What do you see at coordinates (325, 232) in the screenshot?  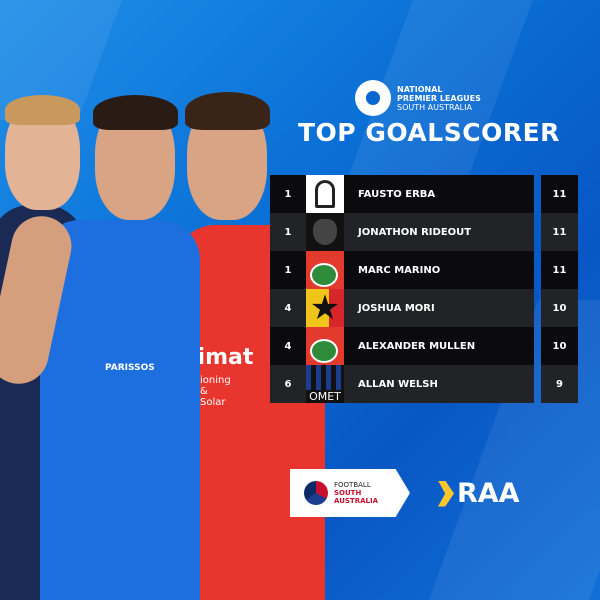 I see `panther-crest-icon` at bounding box center [325, 232].